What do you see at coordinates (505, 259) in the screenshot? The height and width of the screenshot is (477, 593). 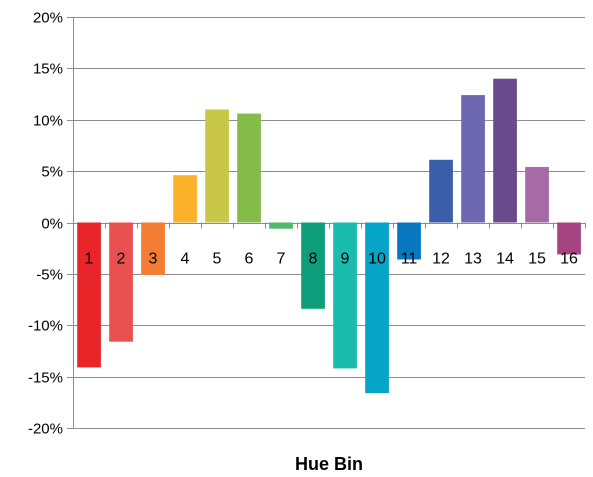 I see `x-tick-label: 14` at bounding box center [505, 259].